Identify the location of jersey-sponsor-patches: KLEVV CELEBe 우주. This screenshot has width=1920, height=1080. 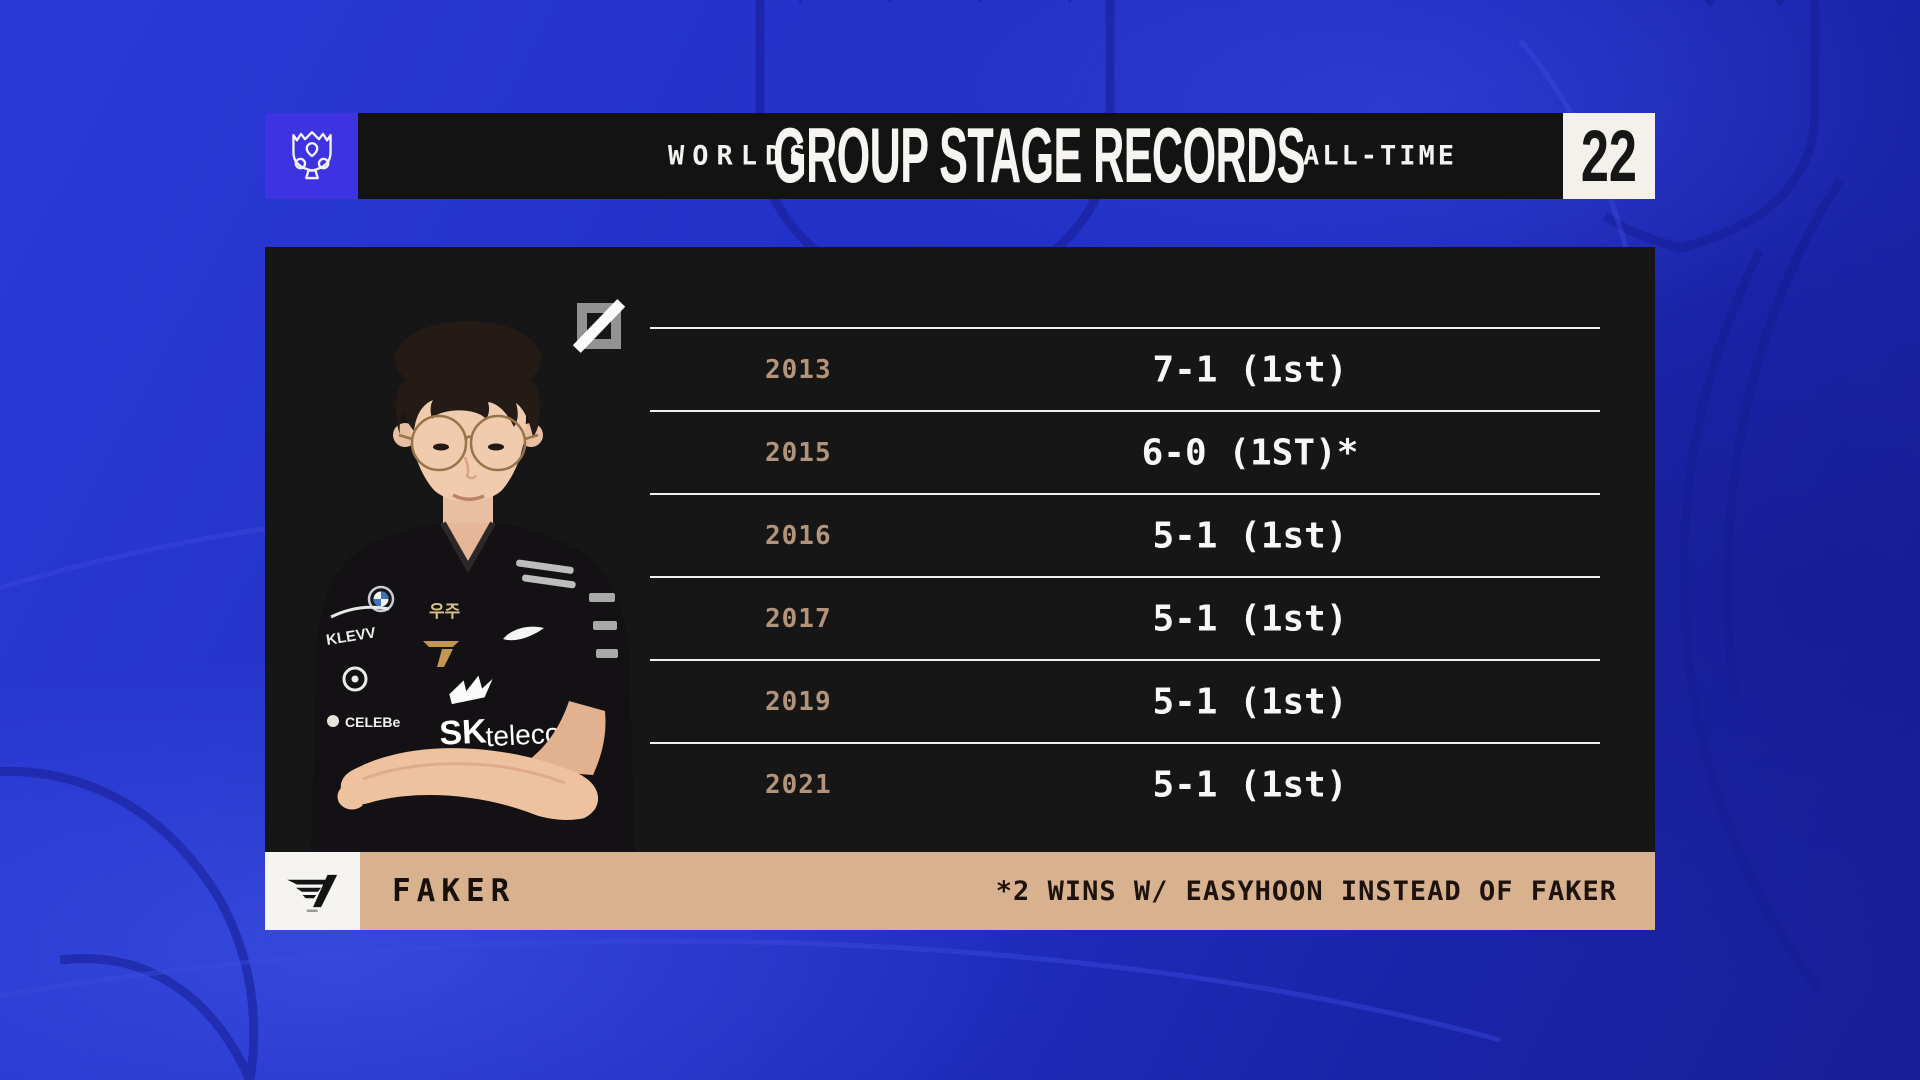
(471, 656).